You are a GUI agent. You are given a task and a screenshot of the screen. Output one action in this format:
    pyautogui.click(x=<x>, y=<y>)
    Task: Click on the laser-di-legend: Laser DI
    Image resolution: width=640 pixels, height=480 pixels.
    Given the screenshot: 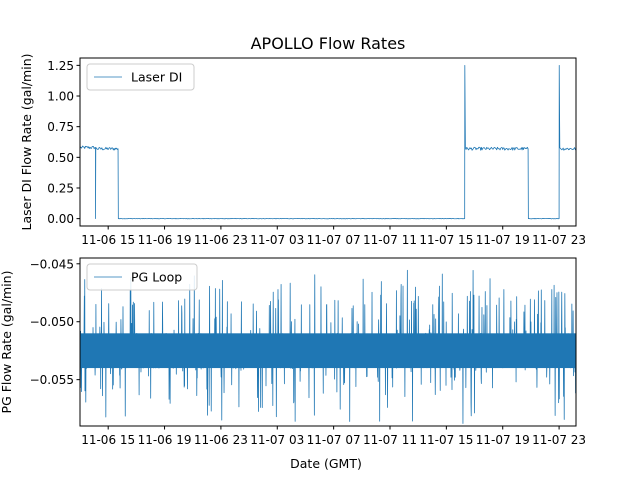 What is the action you would take?
    pyautogui.click(x=140, y=77)
    